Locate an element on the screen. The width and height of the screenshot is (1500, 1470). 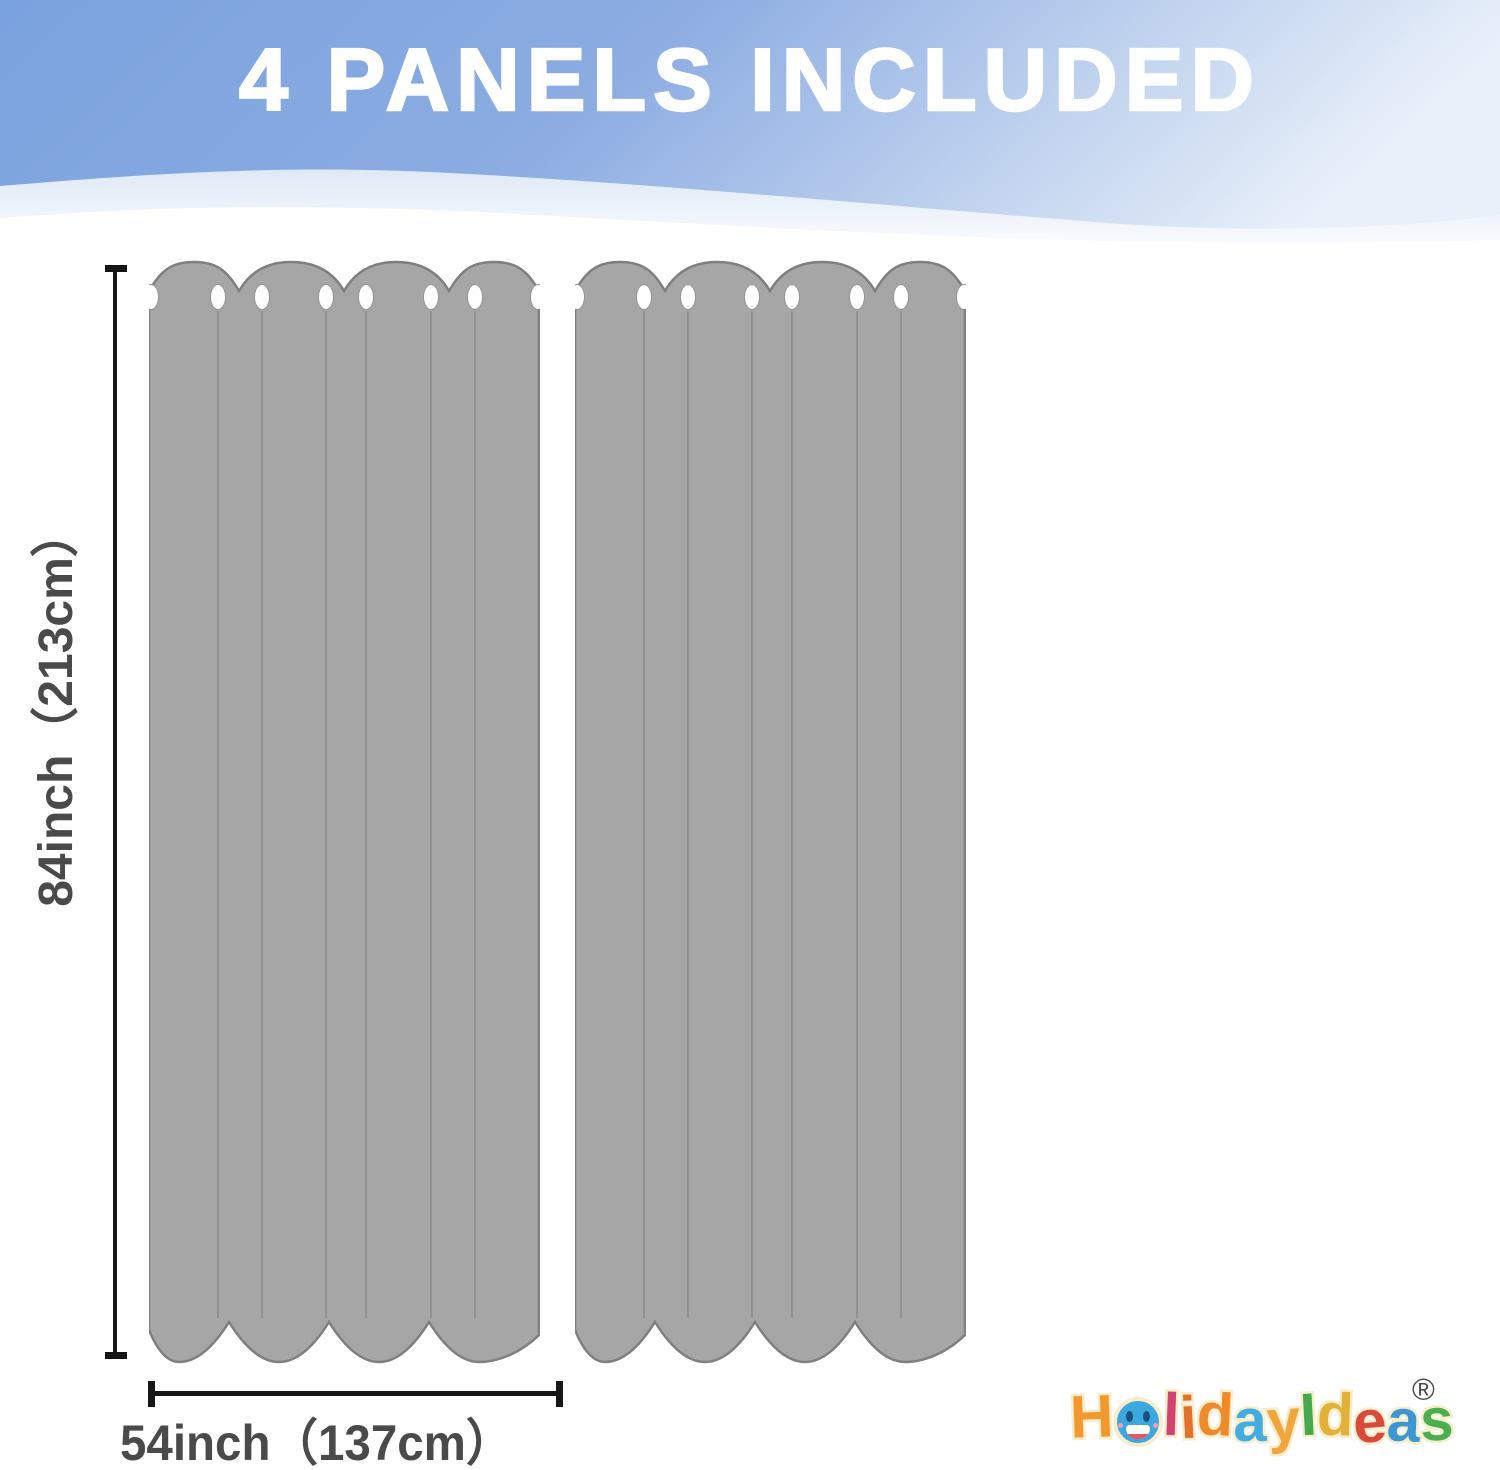
registered-trademark-icon: ® is located at coordinates (1423, 1389).